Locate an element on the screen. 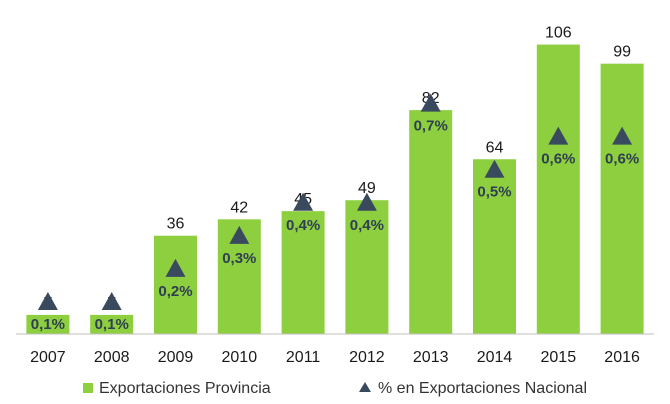 The width and height of the screenshot is (670, 404). marker-2016 is located at coordinates (622, 135).